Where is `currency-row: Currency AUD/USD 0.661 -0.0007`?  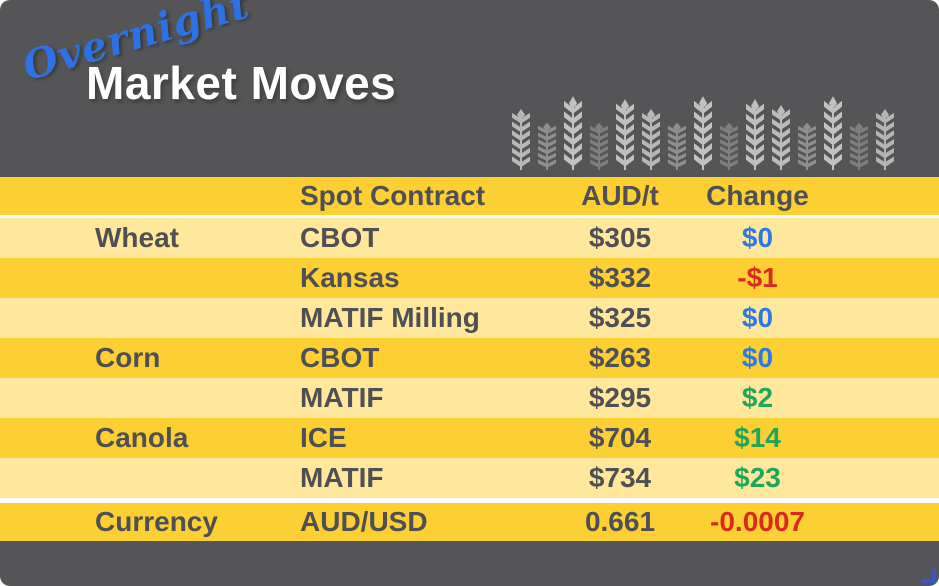
currency-row: Currency AUD/USD 0.661 -0.0007 is located at coordinates (469, 522).